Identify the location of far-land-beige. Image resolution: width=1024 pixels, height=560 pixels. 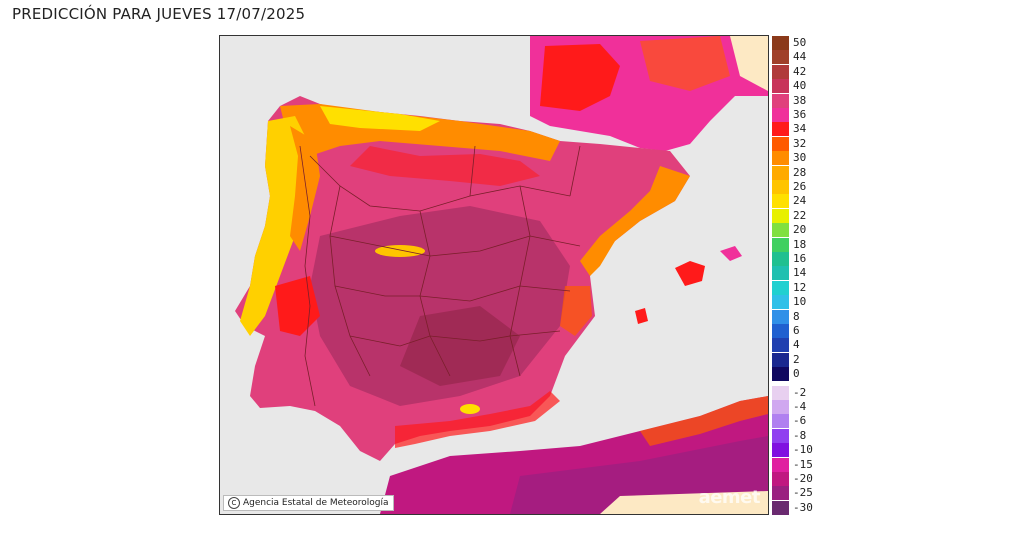
(749, 63).